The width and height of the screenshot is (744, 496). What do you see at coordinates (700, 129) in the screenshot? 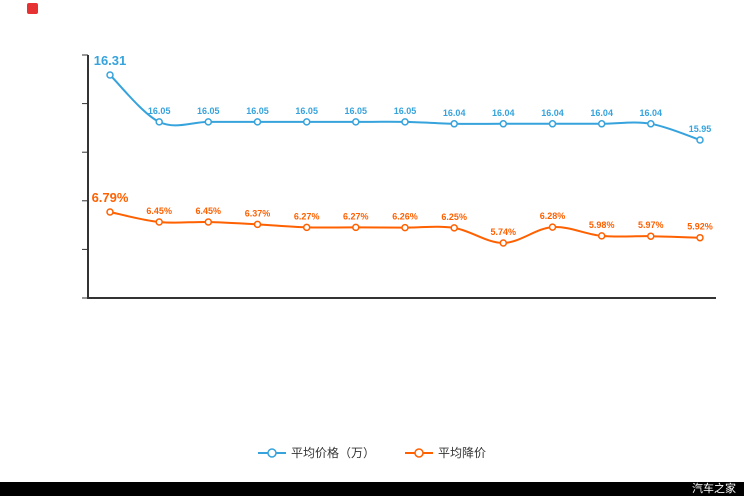
I see `svg-text: 15.95` at bounding box center [700, 129].